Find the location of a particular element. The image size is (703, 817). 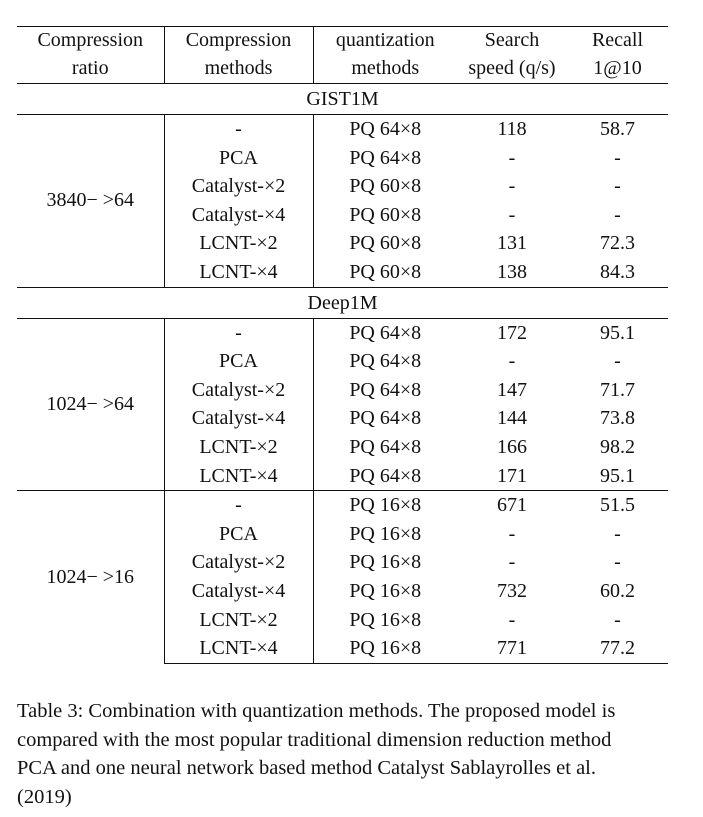

search-speed-cell: 171 is located at coordinates (512, 475).